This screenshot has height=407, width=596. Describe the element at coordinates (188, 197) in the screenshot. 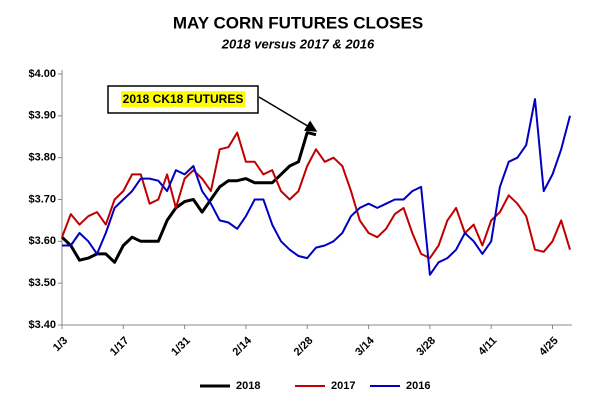

I see `series-line` at that location.